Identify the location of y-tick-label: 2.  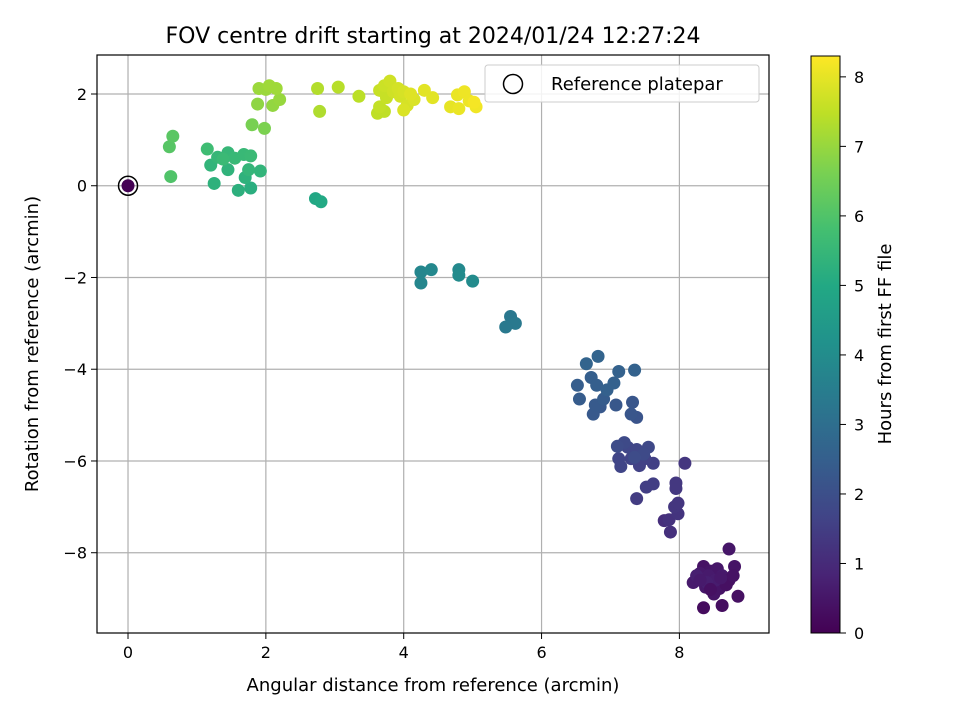
(82, 94).